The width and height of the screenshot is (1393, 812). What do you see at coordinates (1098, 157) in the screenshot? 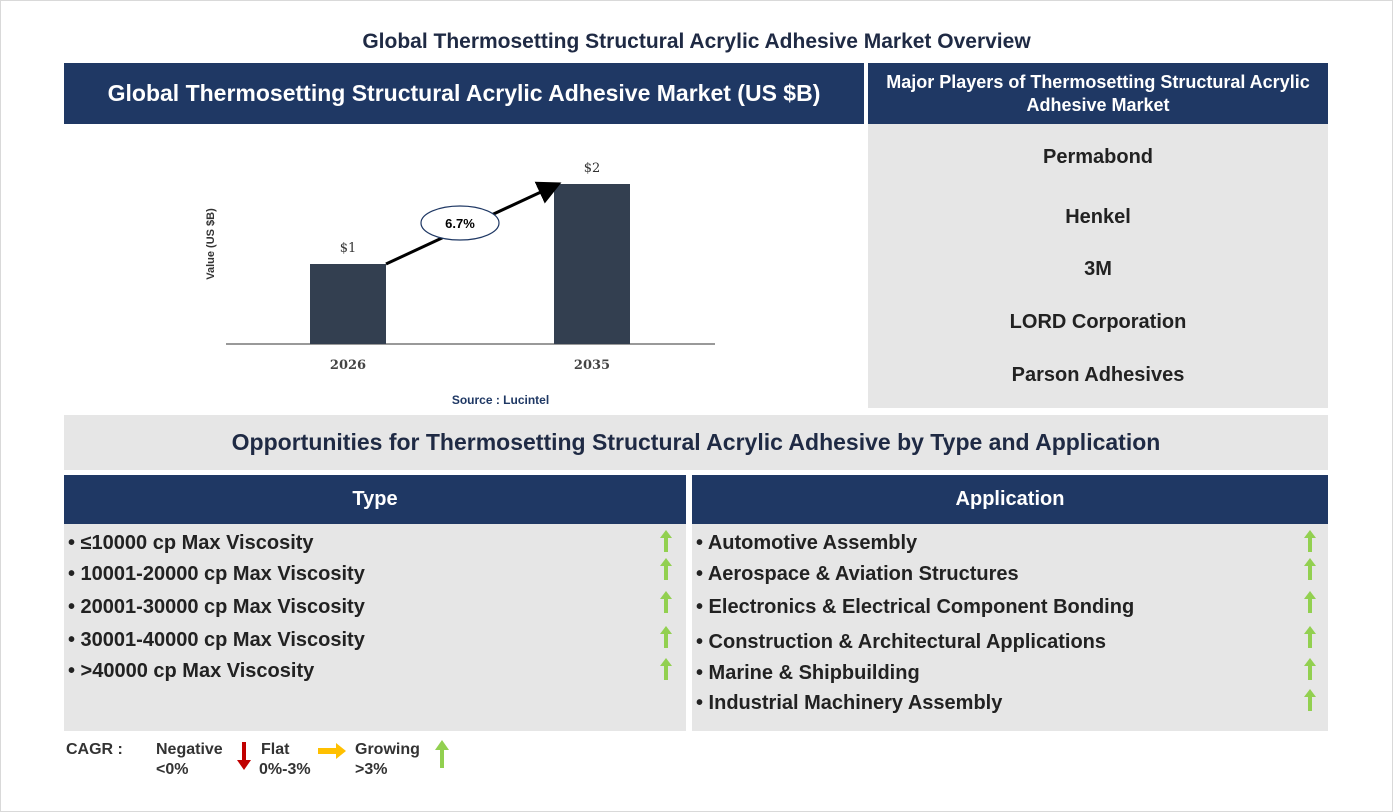
I see `player-item: Permabond` at bounding box center [1098, 157].